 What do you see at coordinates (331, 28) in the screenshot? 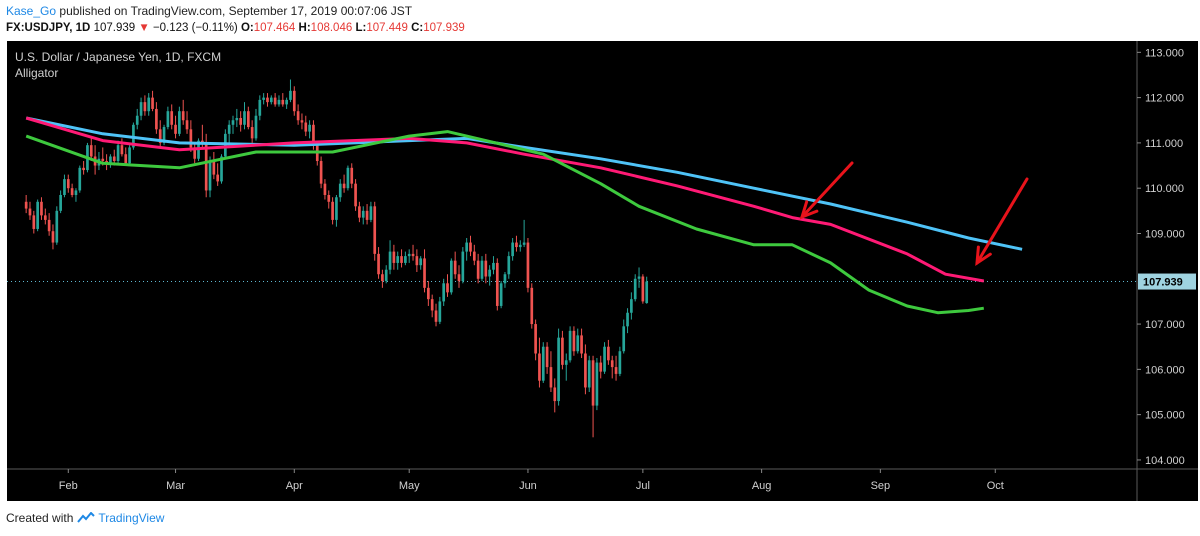
I see `high-value: 108.046` at bounding box center [331, 28].